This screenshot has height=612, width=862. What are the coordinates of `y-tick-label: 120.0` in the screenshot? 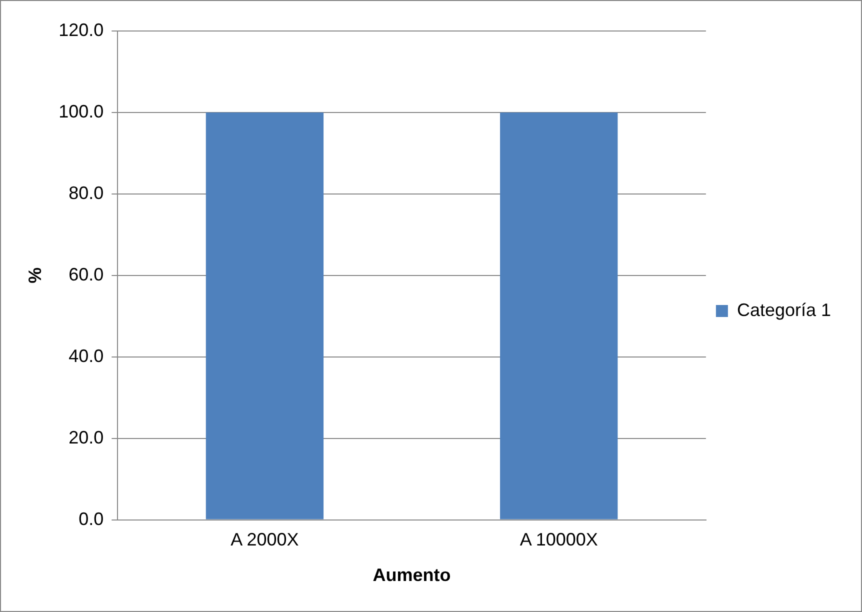 It's located at (81, 30).